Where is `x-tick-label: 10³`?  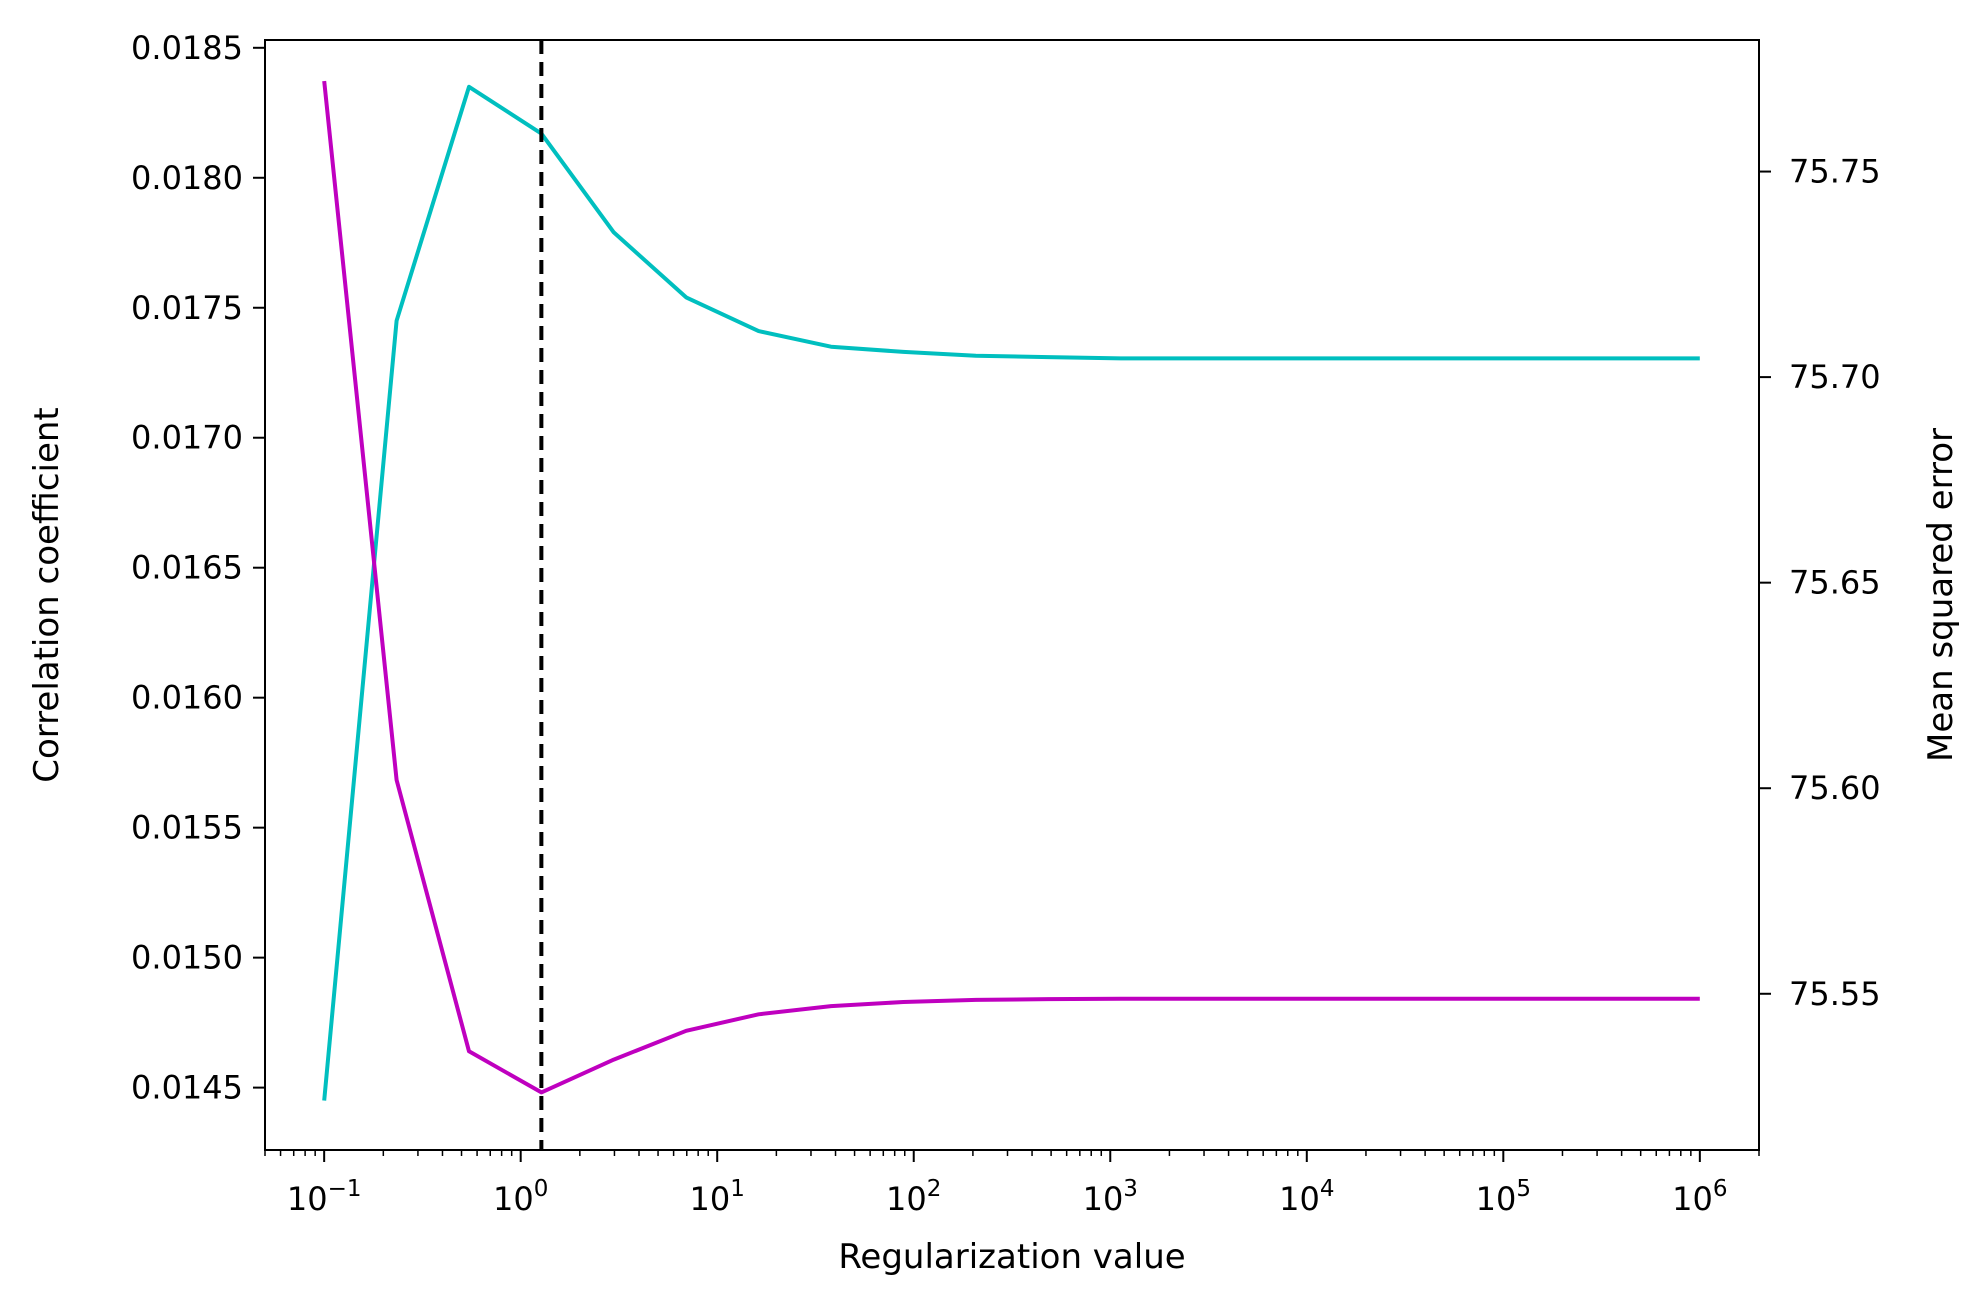 x-tick-label: 10³ is located at coordinates (1110, 1197).